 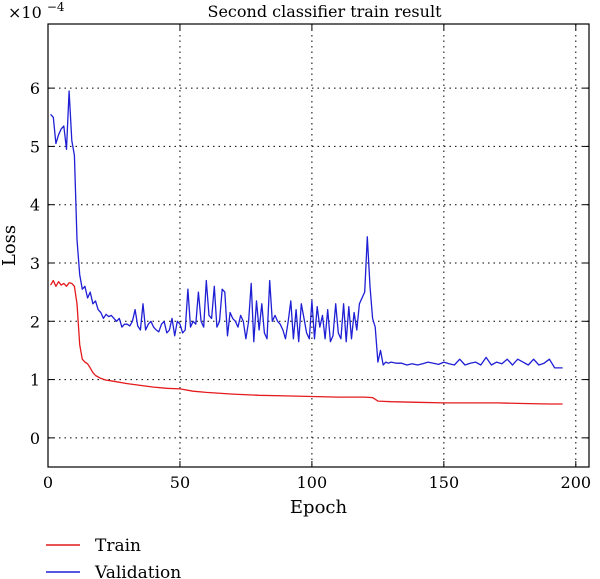 I want to click on x-tick-label: 50, so click(x=180, y=482).